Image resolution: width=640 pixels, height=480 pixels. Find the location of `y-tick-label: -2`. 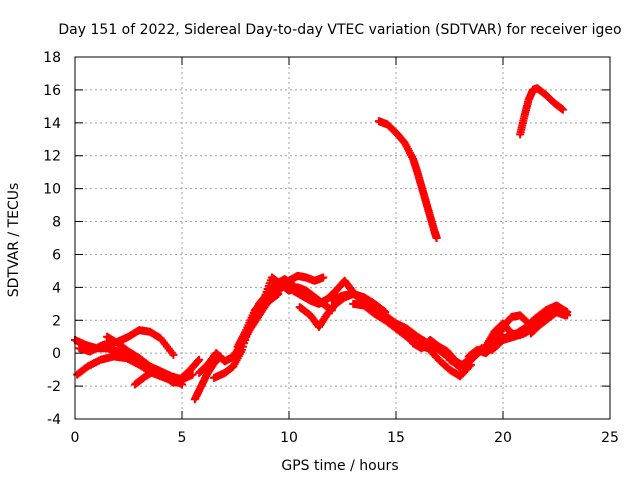

y-tick-label: -2 is located at coordinates (54, 387).